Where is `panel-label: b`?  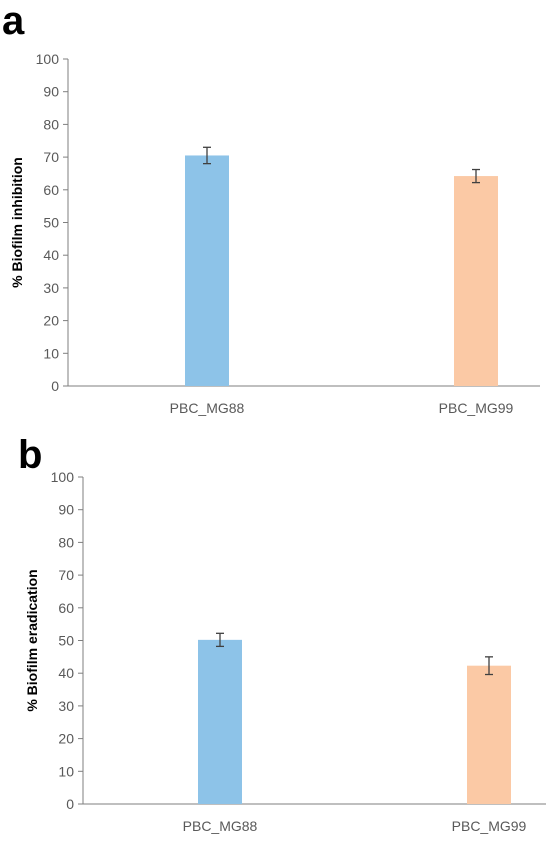
panel-label: b is located at coordinates (30, 455).